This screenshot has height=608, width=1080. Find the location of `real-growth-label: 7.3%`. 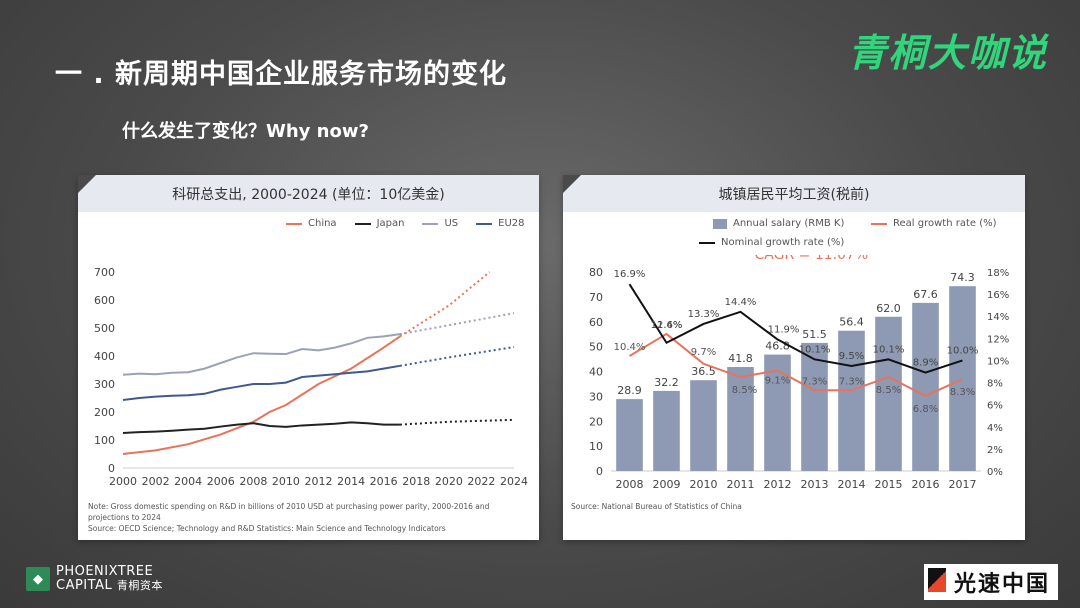

real-growth-label: 7.3% is located at coordinates (851, 381).